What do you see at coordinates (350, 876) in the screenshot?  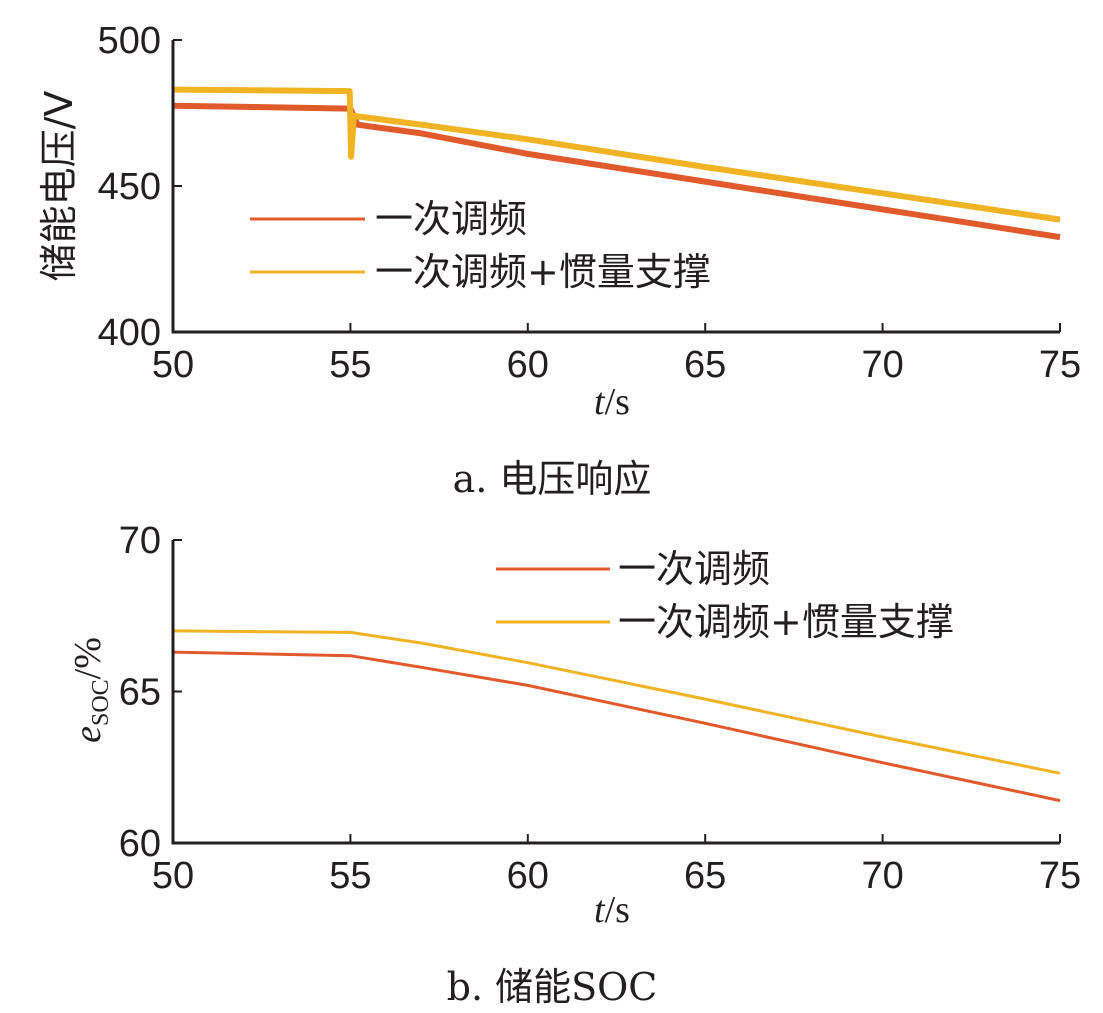 I see `chart-b-x-tick-label: 55` at bounding box center [350, 876].